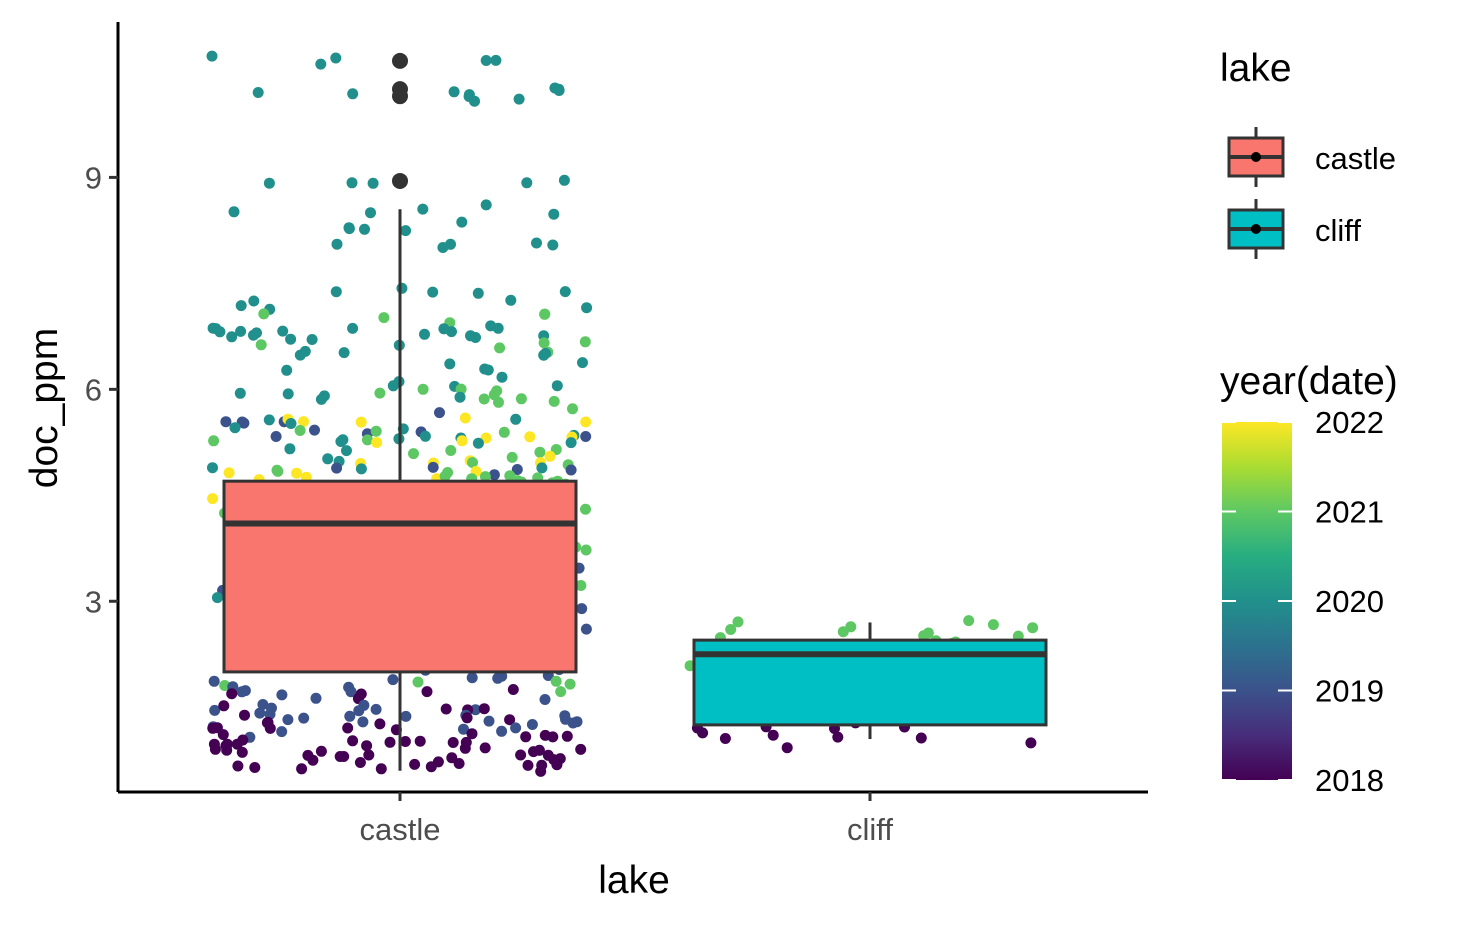 The width and height of the screenshot is (1477, 925). Describe the element at coordinates (93, 177) in the screenshot. I see `y-tick-label: 9` at that location.